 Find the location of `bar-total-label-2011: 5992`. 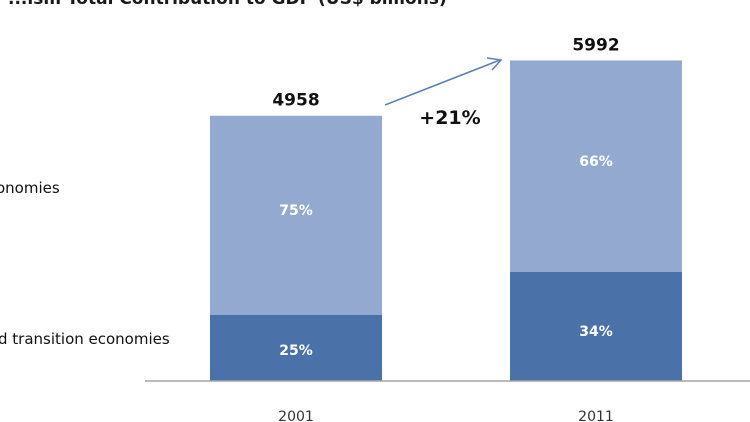

bar-total-label-2011: 5992 is located at coordinates (595, 45).